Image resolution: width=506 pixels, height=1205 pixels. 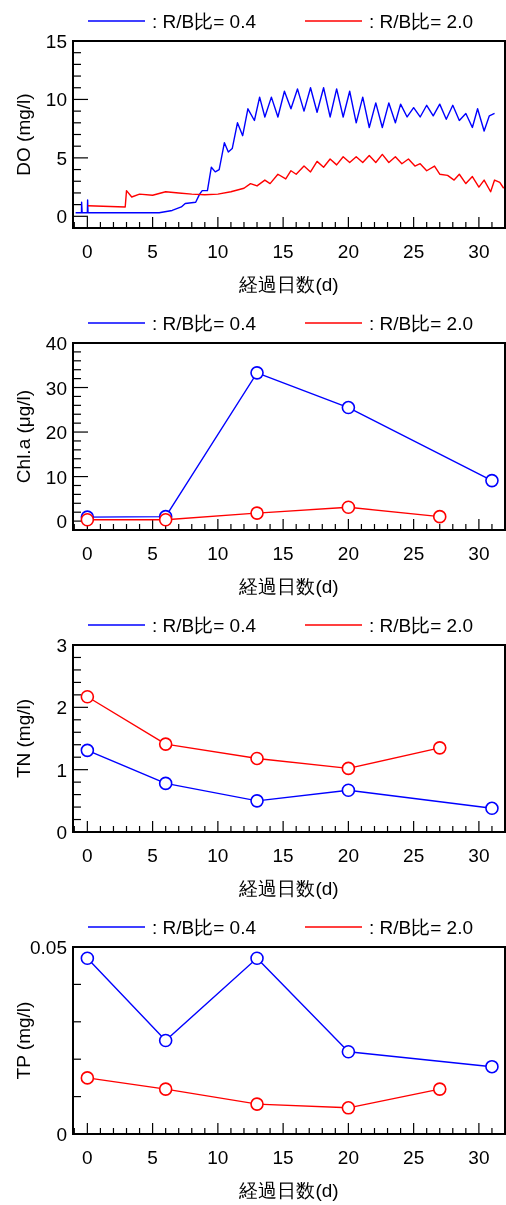 I want to click on y-tick-label: 20, so click(x=56, y=433).